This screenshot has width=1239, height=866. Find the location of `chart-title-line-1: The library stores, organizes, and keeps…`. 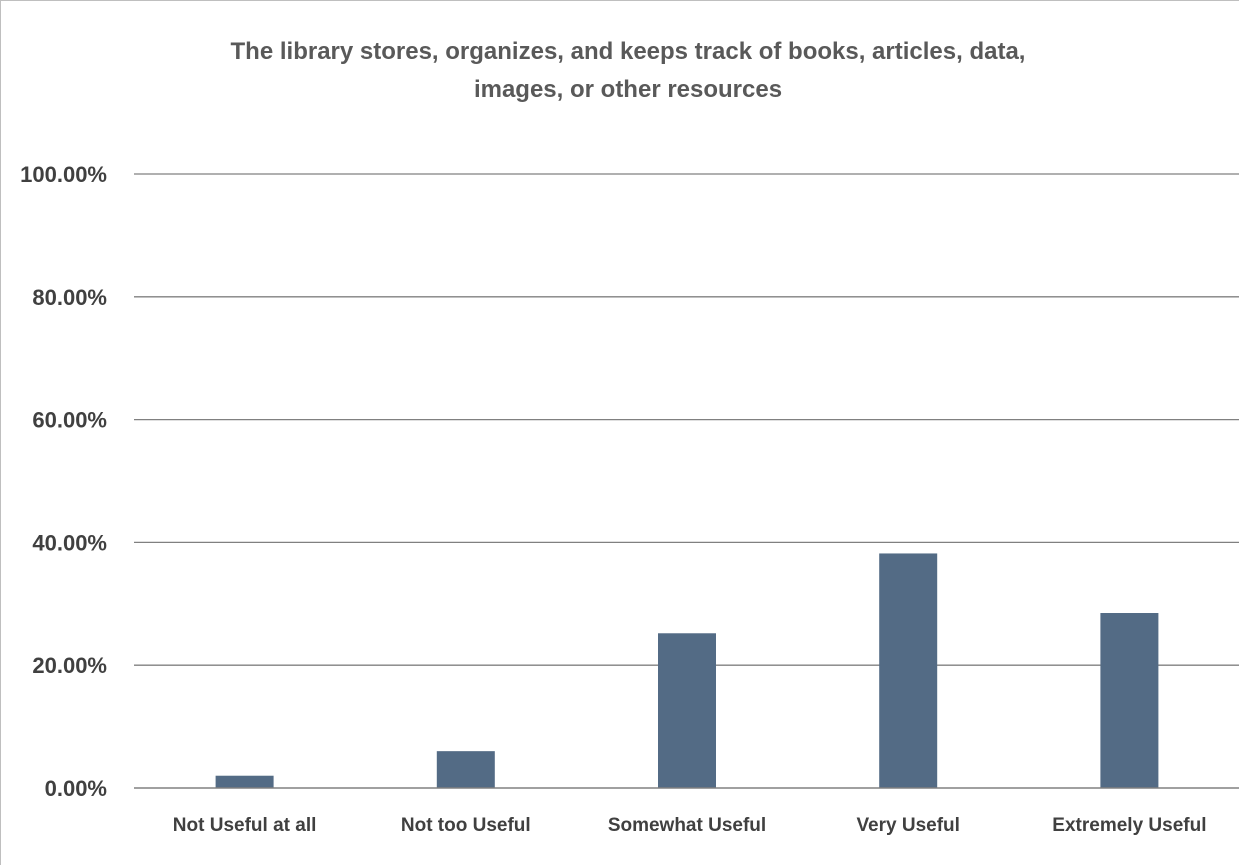

chart-title-line-1: The library stores, organizes, and keeps… is located at coordinates (628, 51).